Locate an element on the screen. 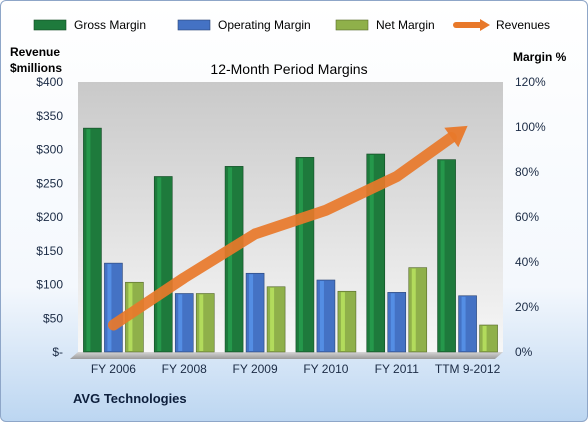 Image resolution: width=588 pixels, height=422 pixels. x-tick-label: FY 2010 is located at coordinates (325, 369).